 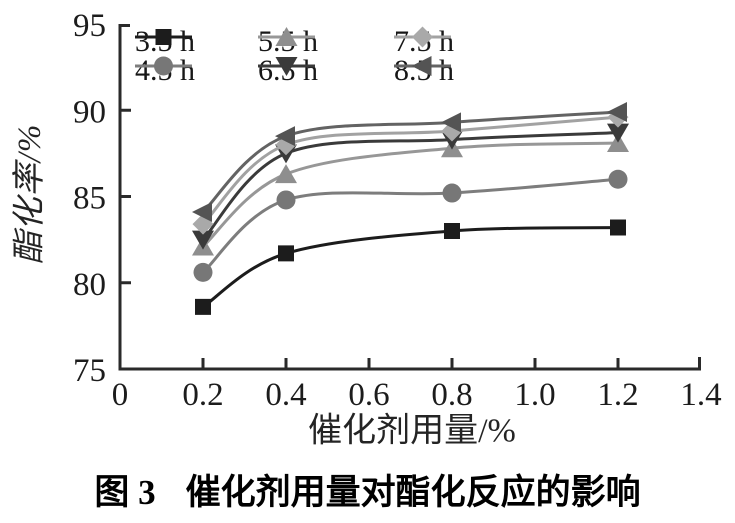 I want to click on series-4.5h-marker-0.4, so click(x=286, y=200).